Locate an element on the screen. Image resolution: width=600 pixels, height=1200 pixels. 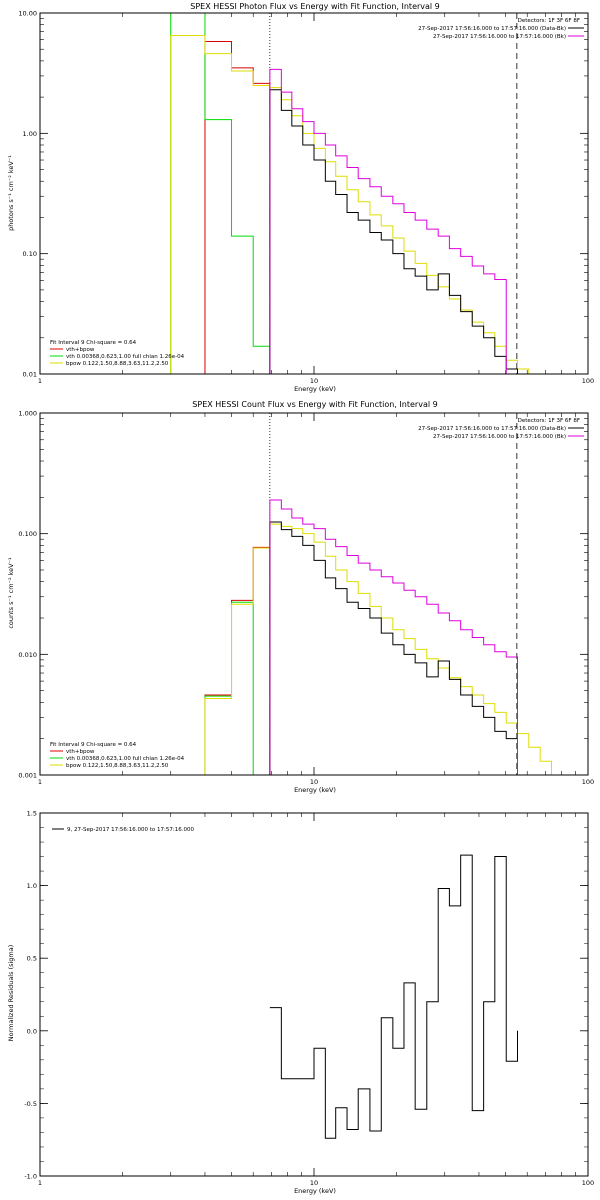
photon-flux-y-tick-label: 10.00 is located at coordinates (27, 14).